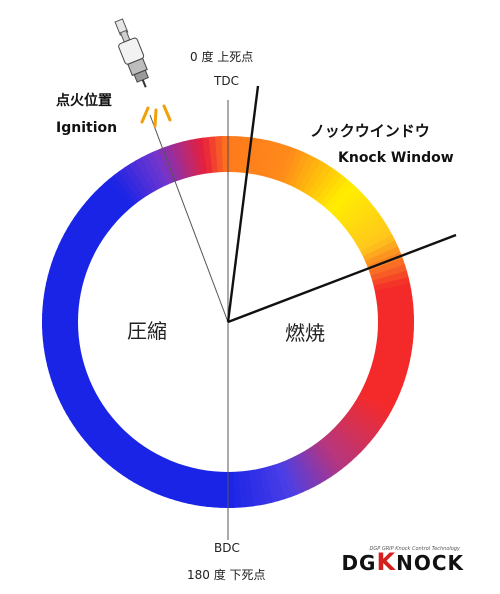 This screenshot has width=500, height=594. What do you see at coordinates (243, 204) in the screenshot?
I see `knock-window-start-line` at bounding box center [243, 204].